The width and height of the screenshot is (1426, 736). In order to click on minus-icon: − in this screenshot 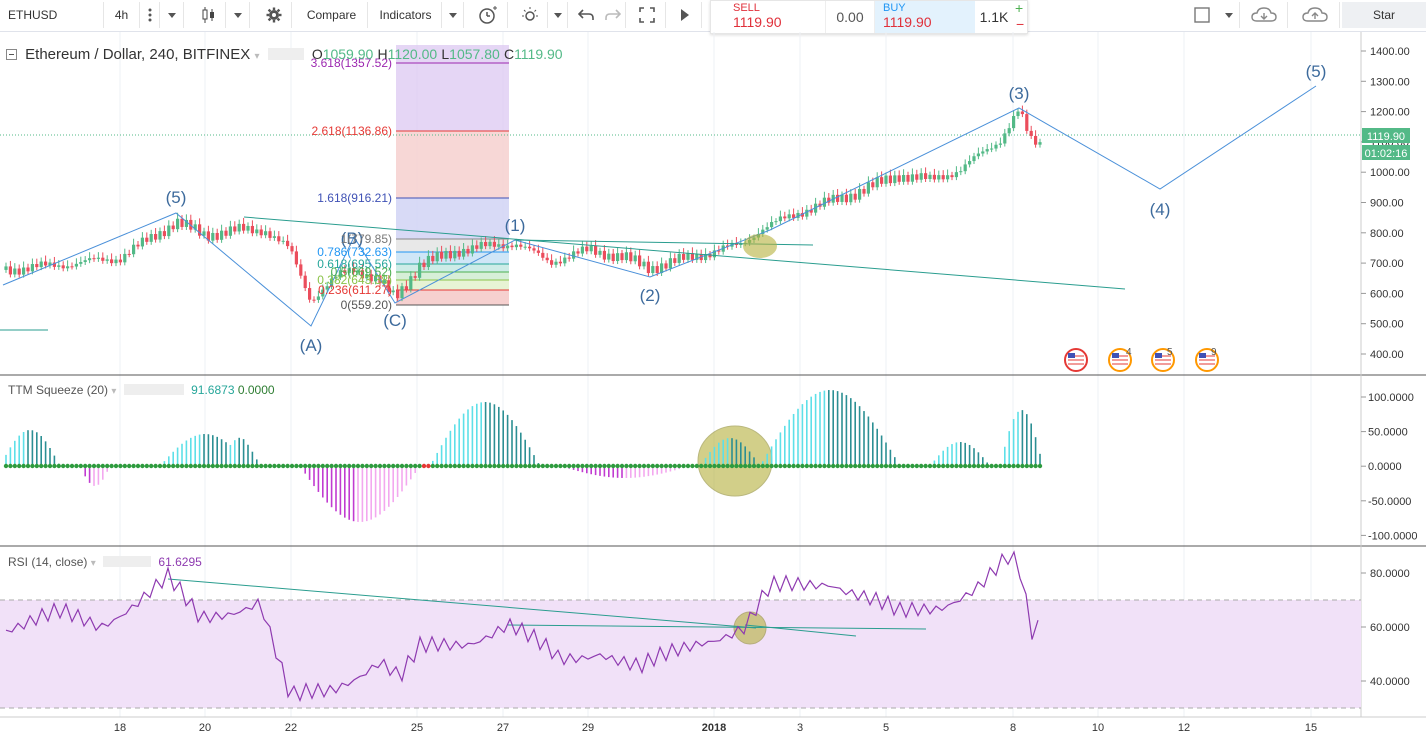, I will do `click(1020, 24)`.